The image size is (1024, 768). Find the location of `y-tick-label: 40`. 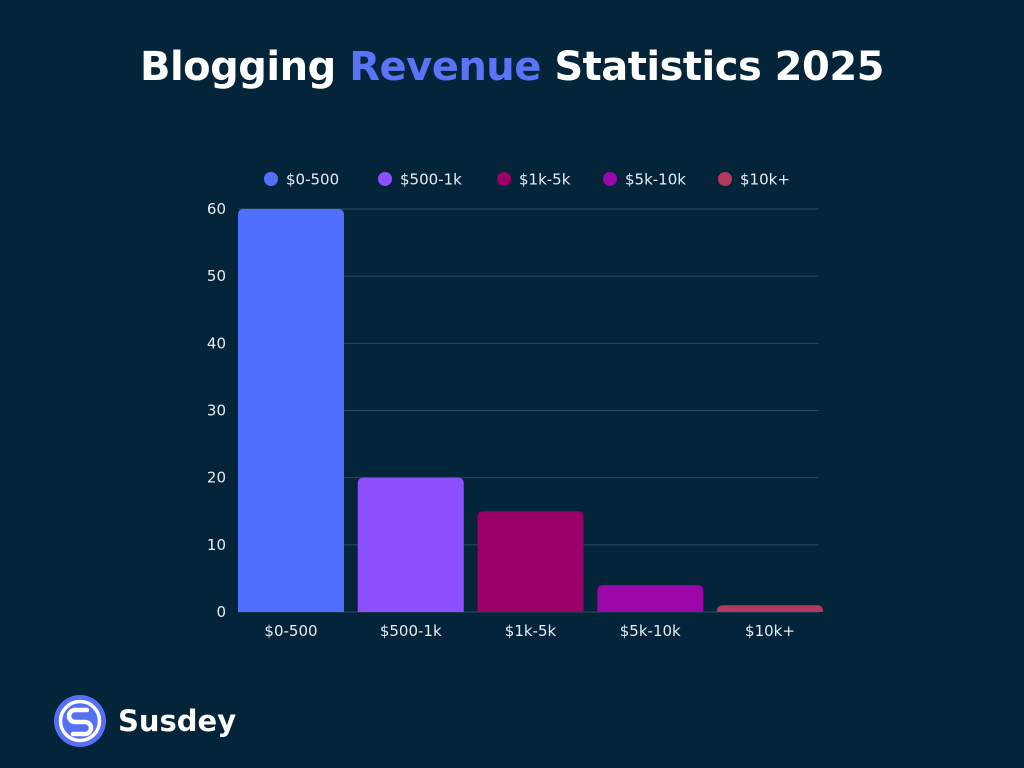

y-tick-label: 40 is located at coordinates (216, 343).